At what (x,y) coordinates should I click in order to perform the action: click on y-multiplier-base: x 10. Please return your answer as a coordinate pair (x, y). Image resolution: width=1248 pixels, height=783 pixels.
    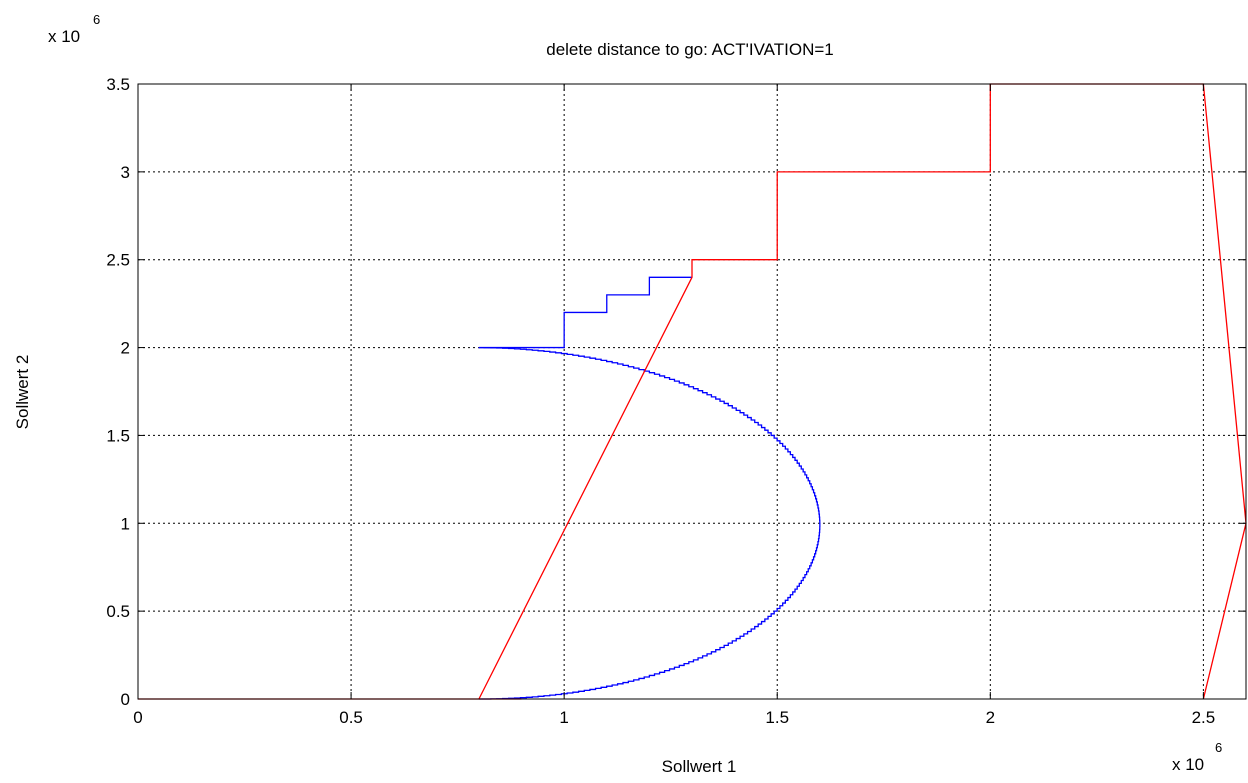
    Looking at the image, I should click on (64, 36).